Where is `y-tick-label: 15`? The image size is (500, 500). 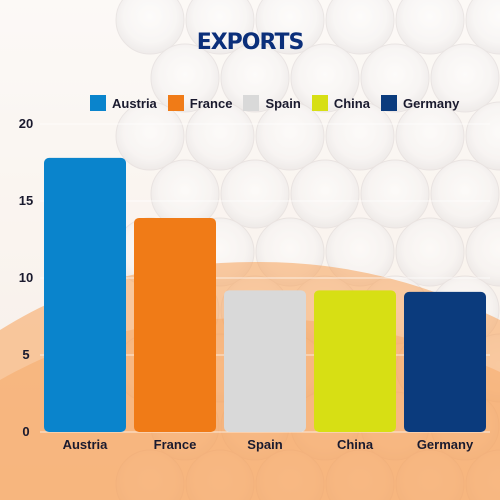
y-tick-label: 15 is located at coordinates (26, 200).